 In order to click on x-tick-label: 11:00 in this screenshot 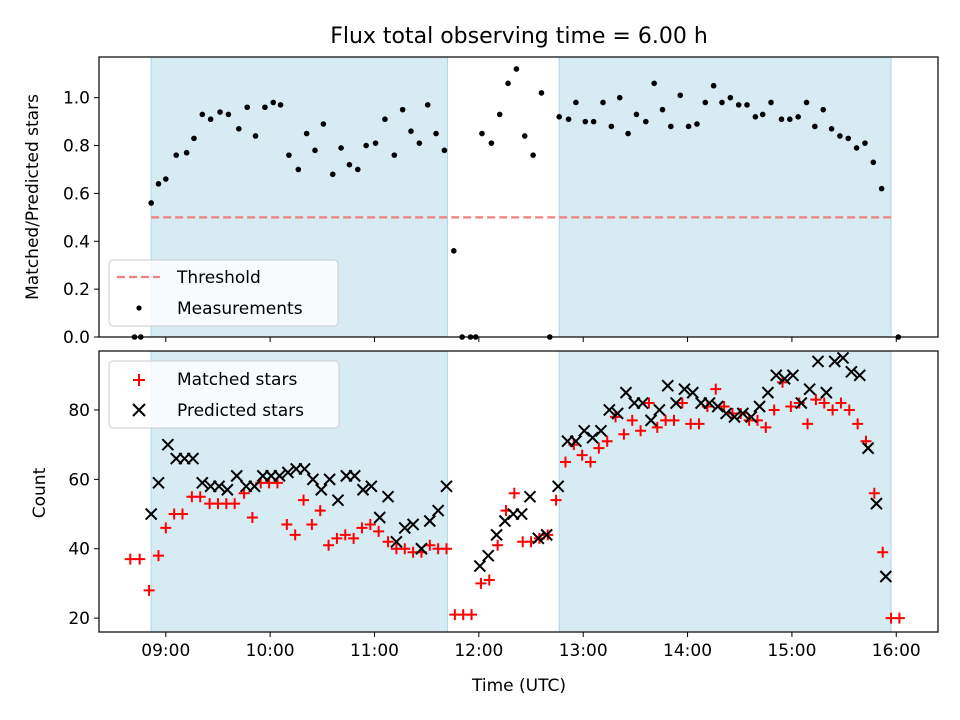, I will do `click(374, 651)`.